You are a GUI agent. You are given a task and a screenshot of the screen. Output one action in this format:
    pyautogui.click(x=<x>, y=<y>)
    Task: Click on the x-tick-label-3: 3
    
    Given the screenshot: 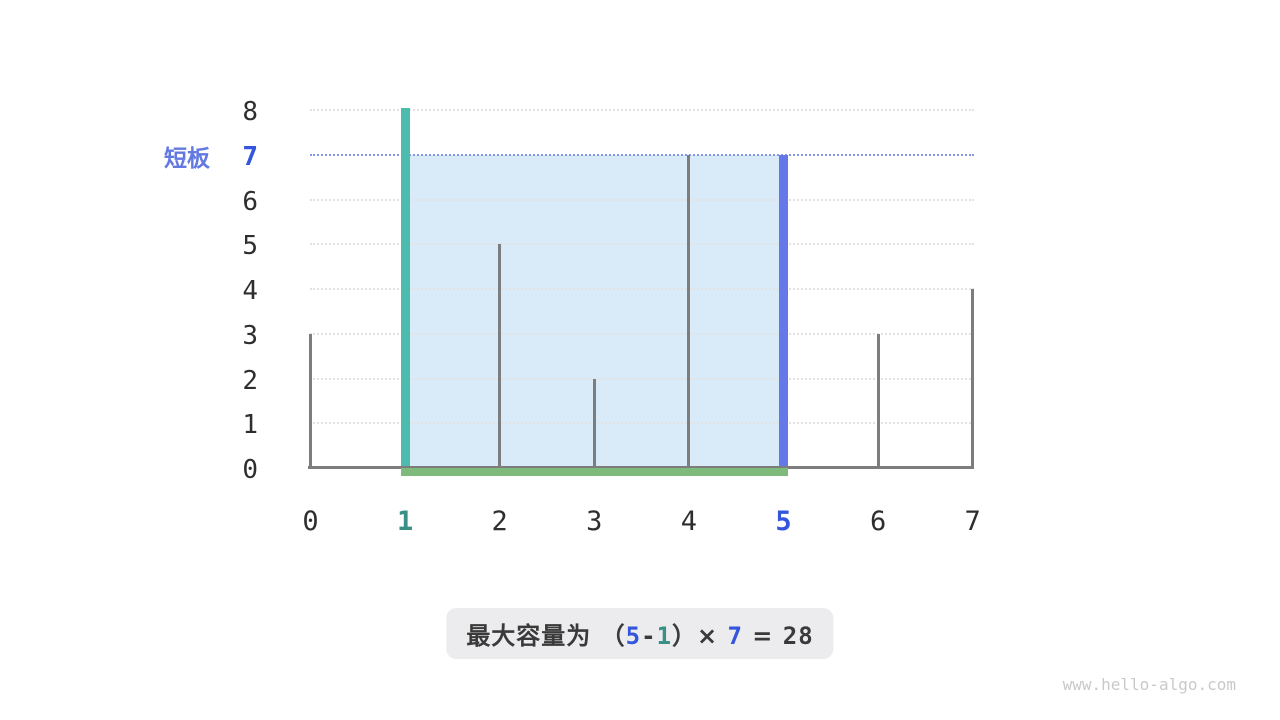 What is the action you would take?
    pyautogui.click(x=594, y=521)
    